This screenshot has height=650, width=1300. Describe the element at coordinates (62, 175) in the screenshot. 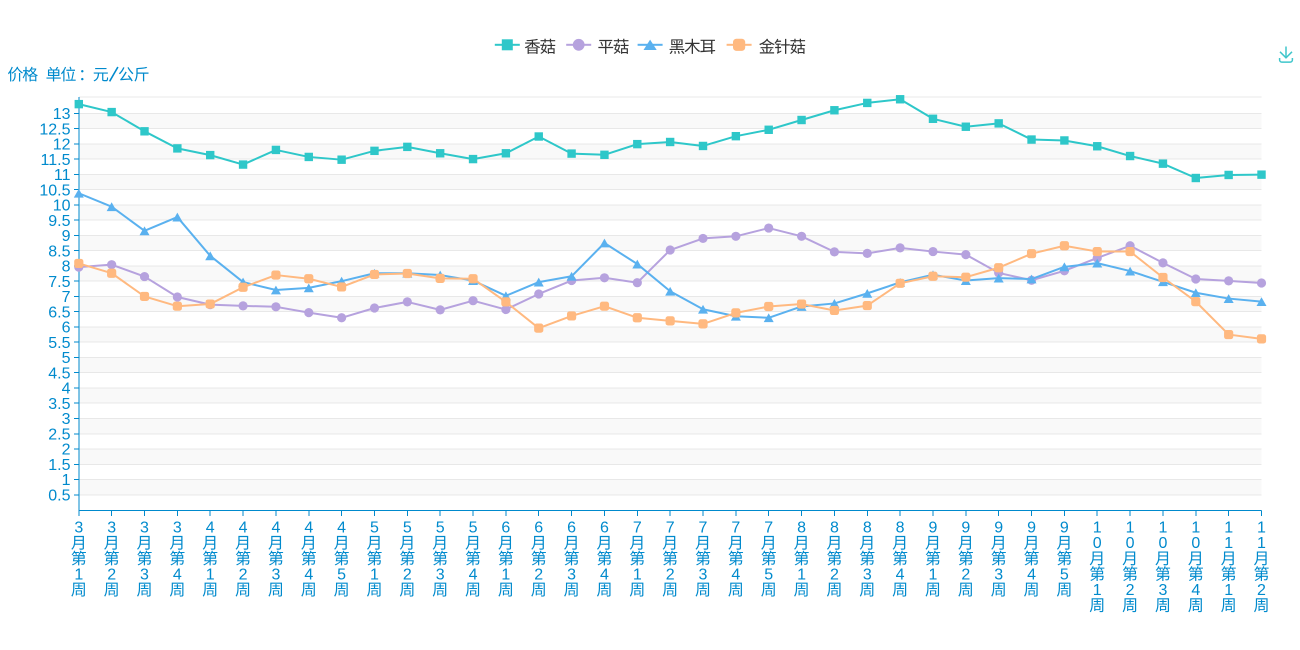

I see `svg-text: 11` at that location.